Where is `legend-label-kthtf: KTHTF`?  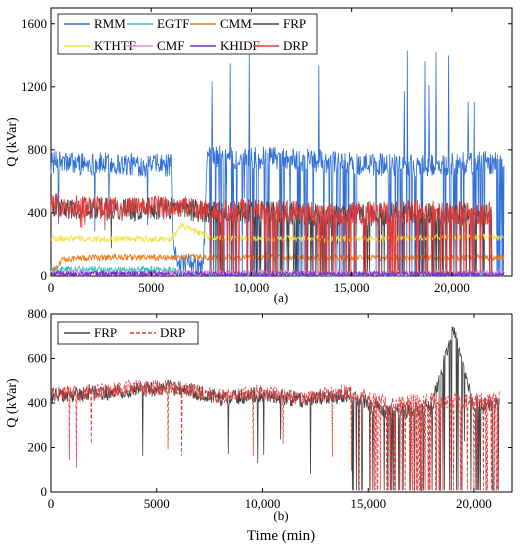
legend-label-kthtf: KTHTF is located at coordinates (115, 45).